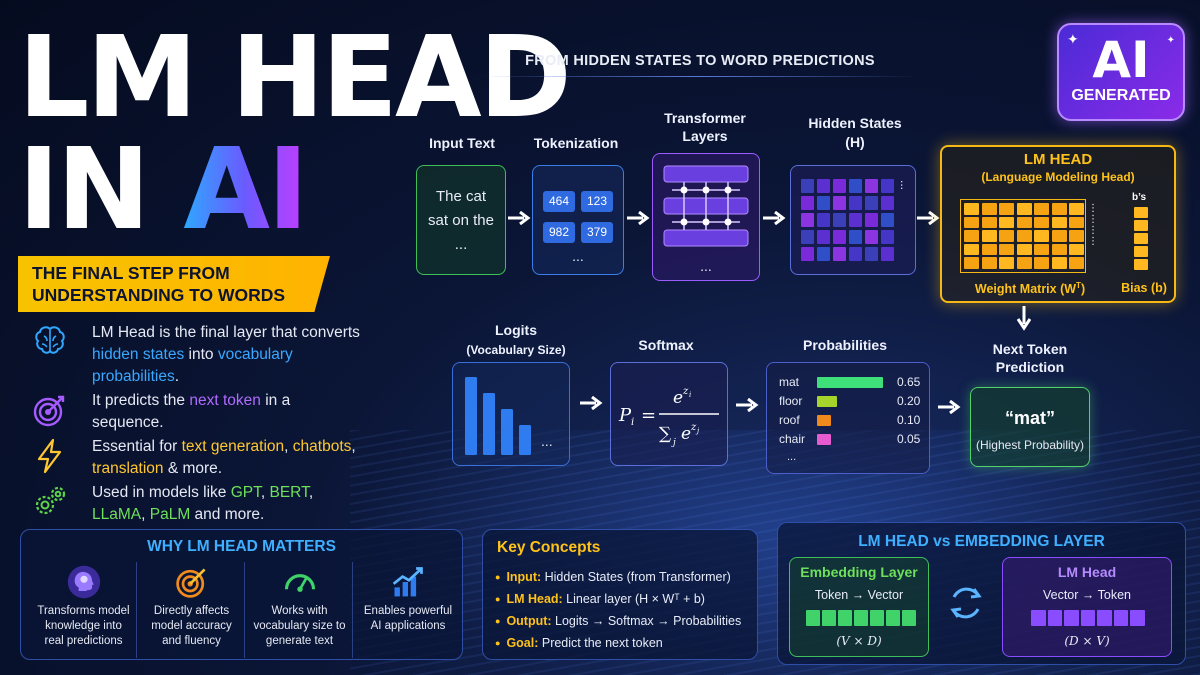 The image size is (1200, 675). I want to click on tokenization-label: Tokenization, so click(576, 143).